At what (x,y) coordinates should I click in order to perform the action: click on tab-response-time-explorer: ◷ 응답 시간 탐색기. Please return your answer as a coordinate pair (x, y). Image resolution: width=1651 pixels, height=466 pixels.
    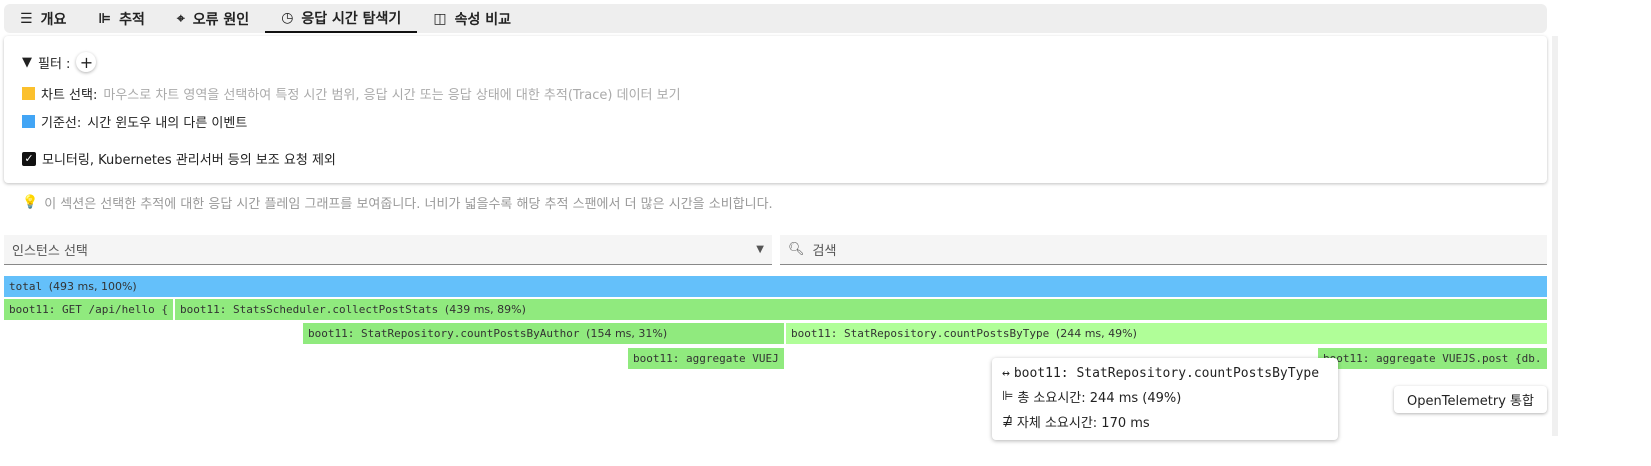
    Looking at the image, I should click on (341, 18).